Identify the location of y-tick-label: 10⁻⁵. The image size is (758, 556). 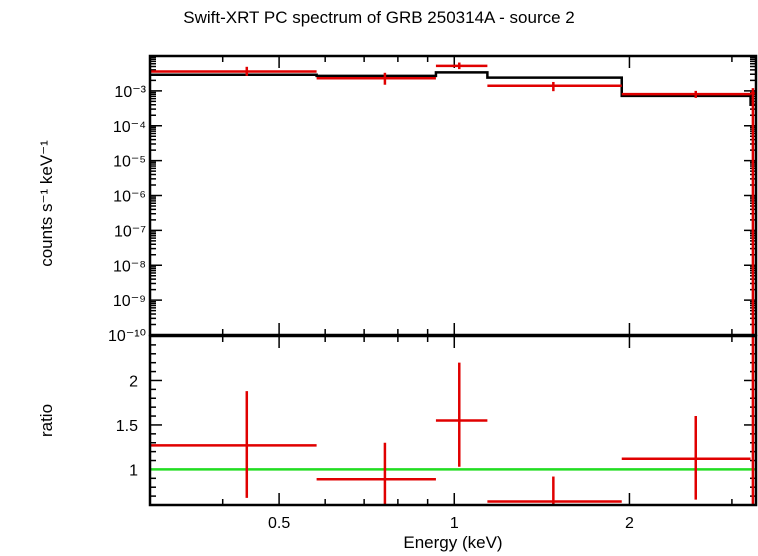
(129, 162).